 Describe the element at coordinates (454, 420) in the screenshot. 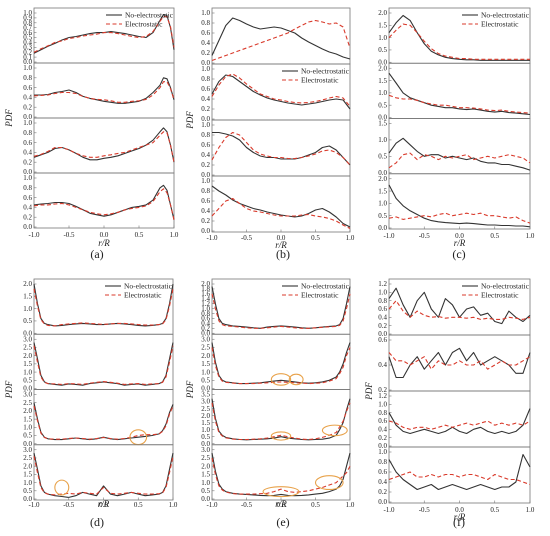

I see `panel: 0.00.20.40.60.81.01.2` at that location.